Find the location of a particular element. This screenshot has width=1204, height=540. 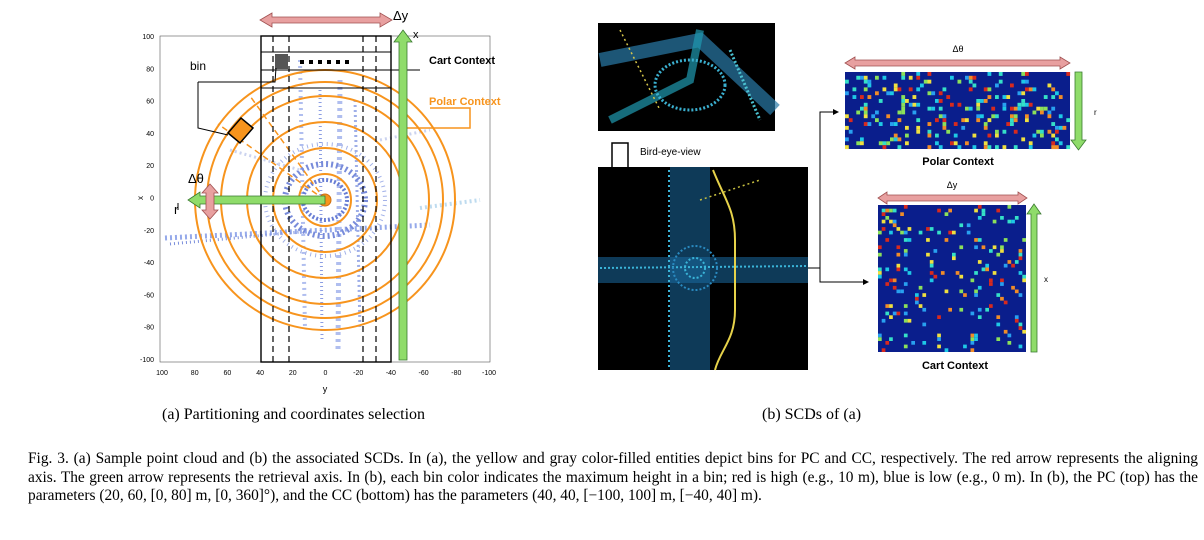

y-tick-label: -20 is located at coordinates (149, 231).